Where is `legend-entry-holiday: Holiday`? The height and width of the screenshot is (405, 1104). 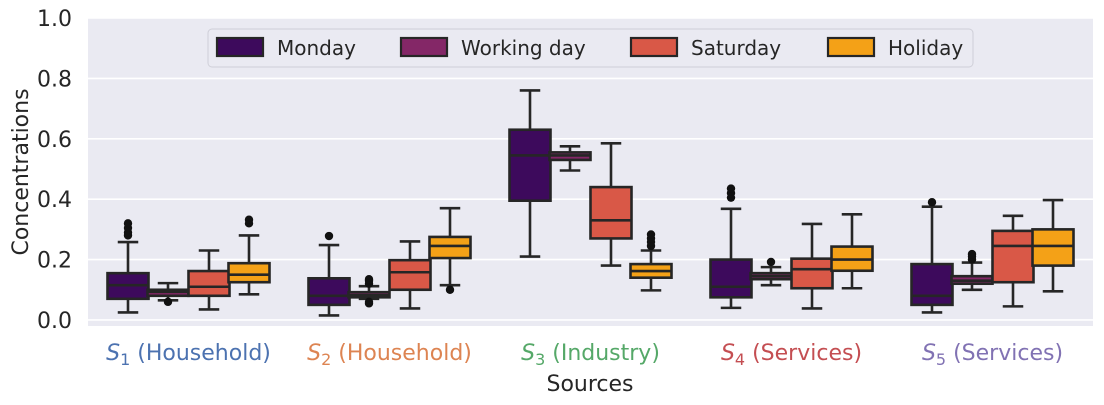 legend-entry-holiday: Holiday is located at coordinates (894, 48).